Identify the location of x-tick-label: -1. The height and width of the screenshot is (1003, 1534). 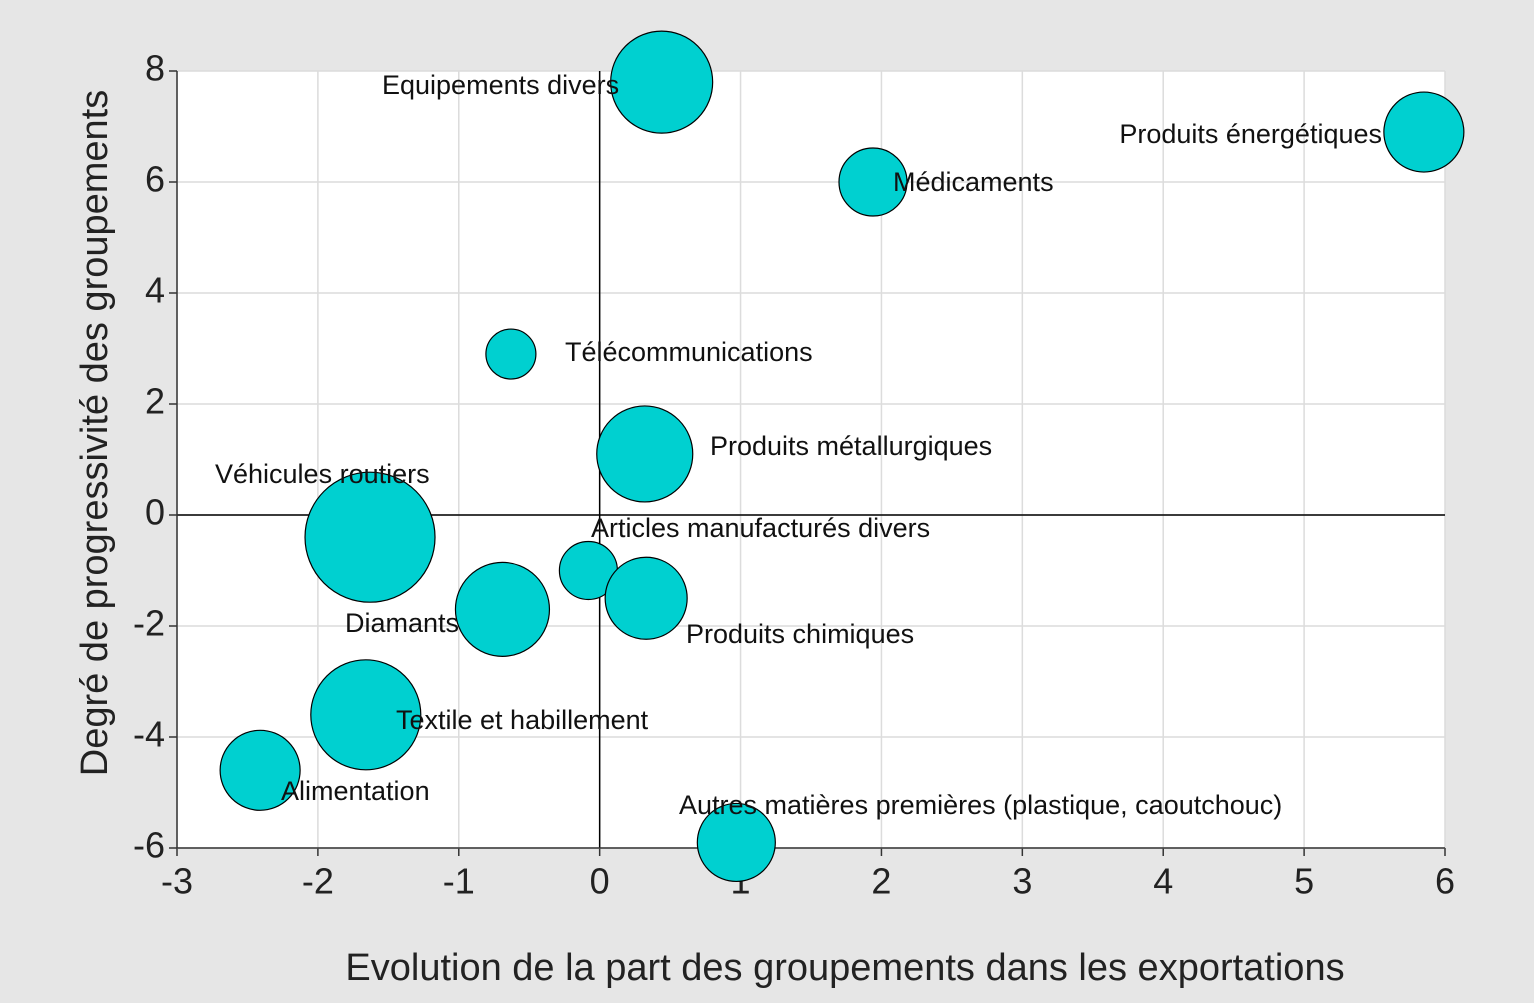
(459, 881).